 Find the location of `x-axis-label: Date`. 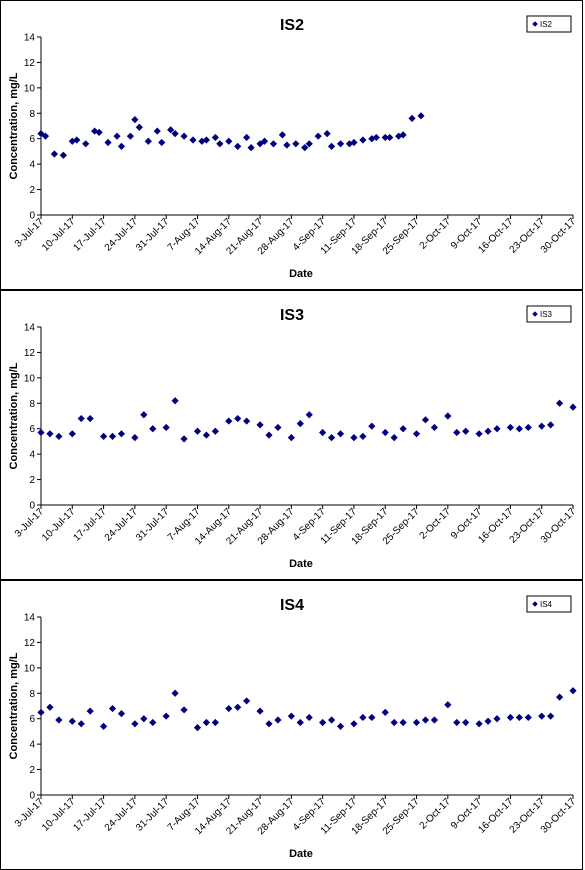

x-axis-label: Date is located at coordinates (301, 274).